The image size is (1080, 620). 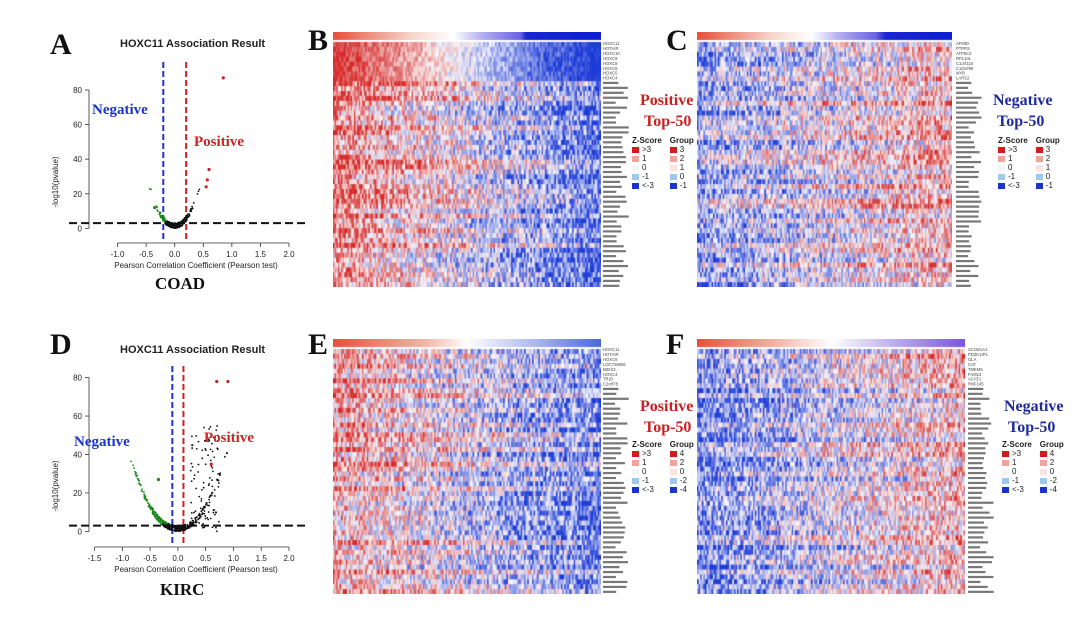 What do you see at coordinates (610, 68) in the screenshot?
I see `gene-label: HOXC6` at bounding box center [610, 68].